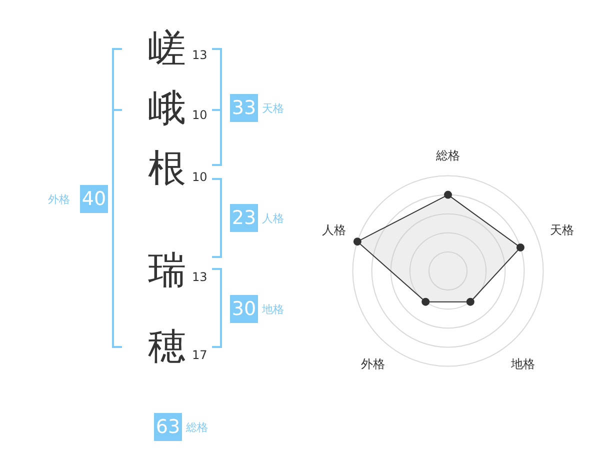 Image resolution: width=600 pixels, height=470 pixels. I want to click on category-label: 峨, so click(167, 108).